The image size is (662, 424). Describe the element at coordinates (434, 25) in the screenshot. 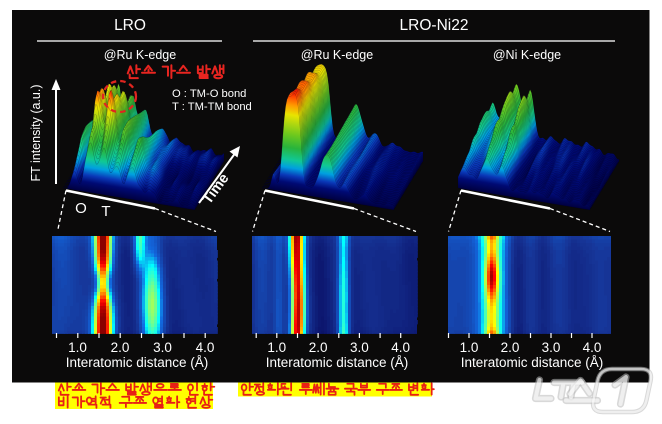

I see `svg-text: LRO-Ni22` at that location.